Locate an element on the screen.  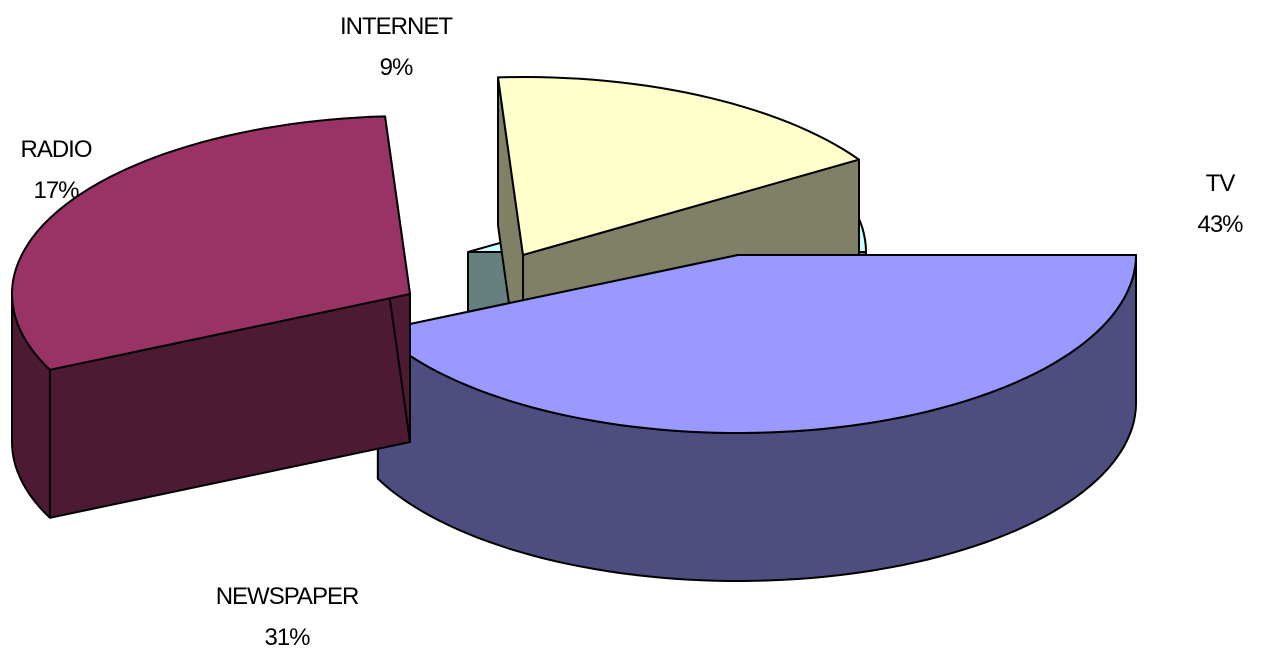
slice-value-newspaper: 31% is located at coordinates (287, 637).